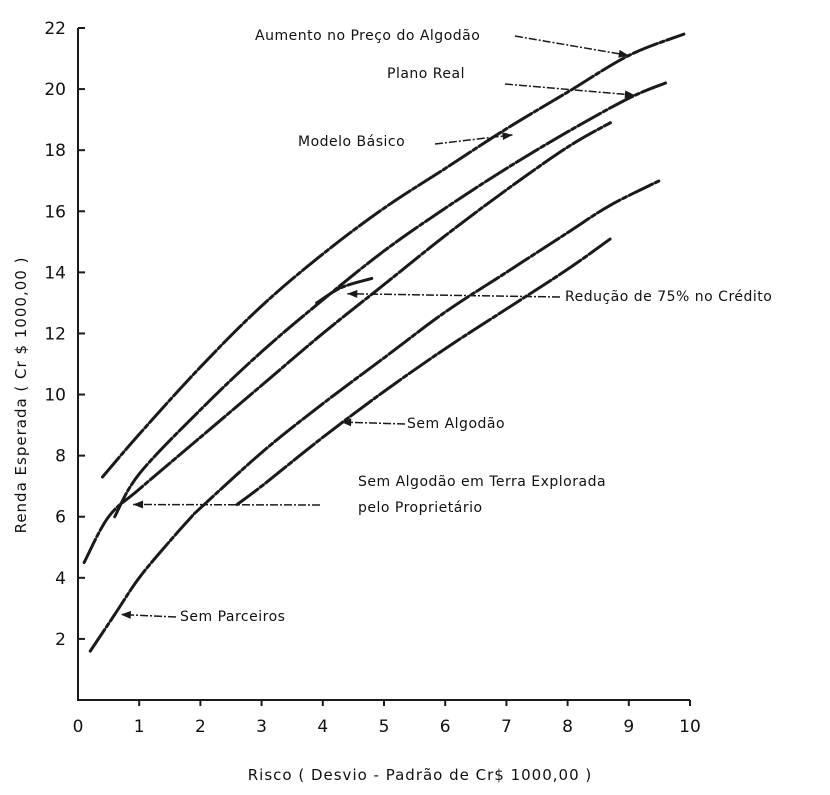 This screenshot has height=795, width=830. Describe the element at coordinates (55, 29) in the screenshot. I see `y-tick-label: 22` at that location.